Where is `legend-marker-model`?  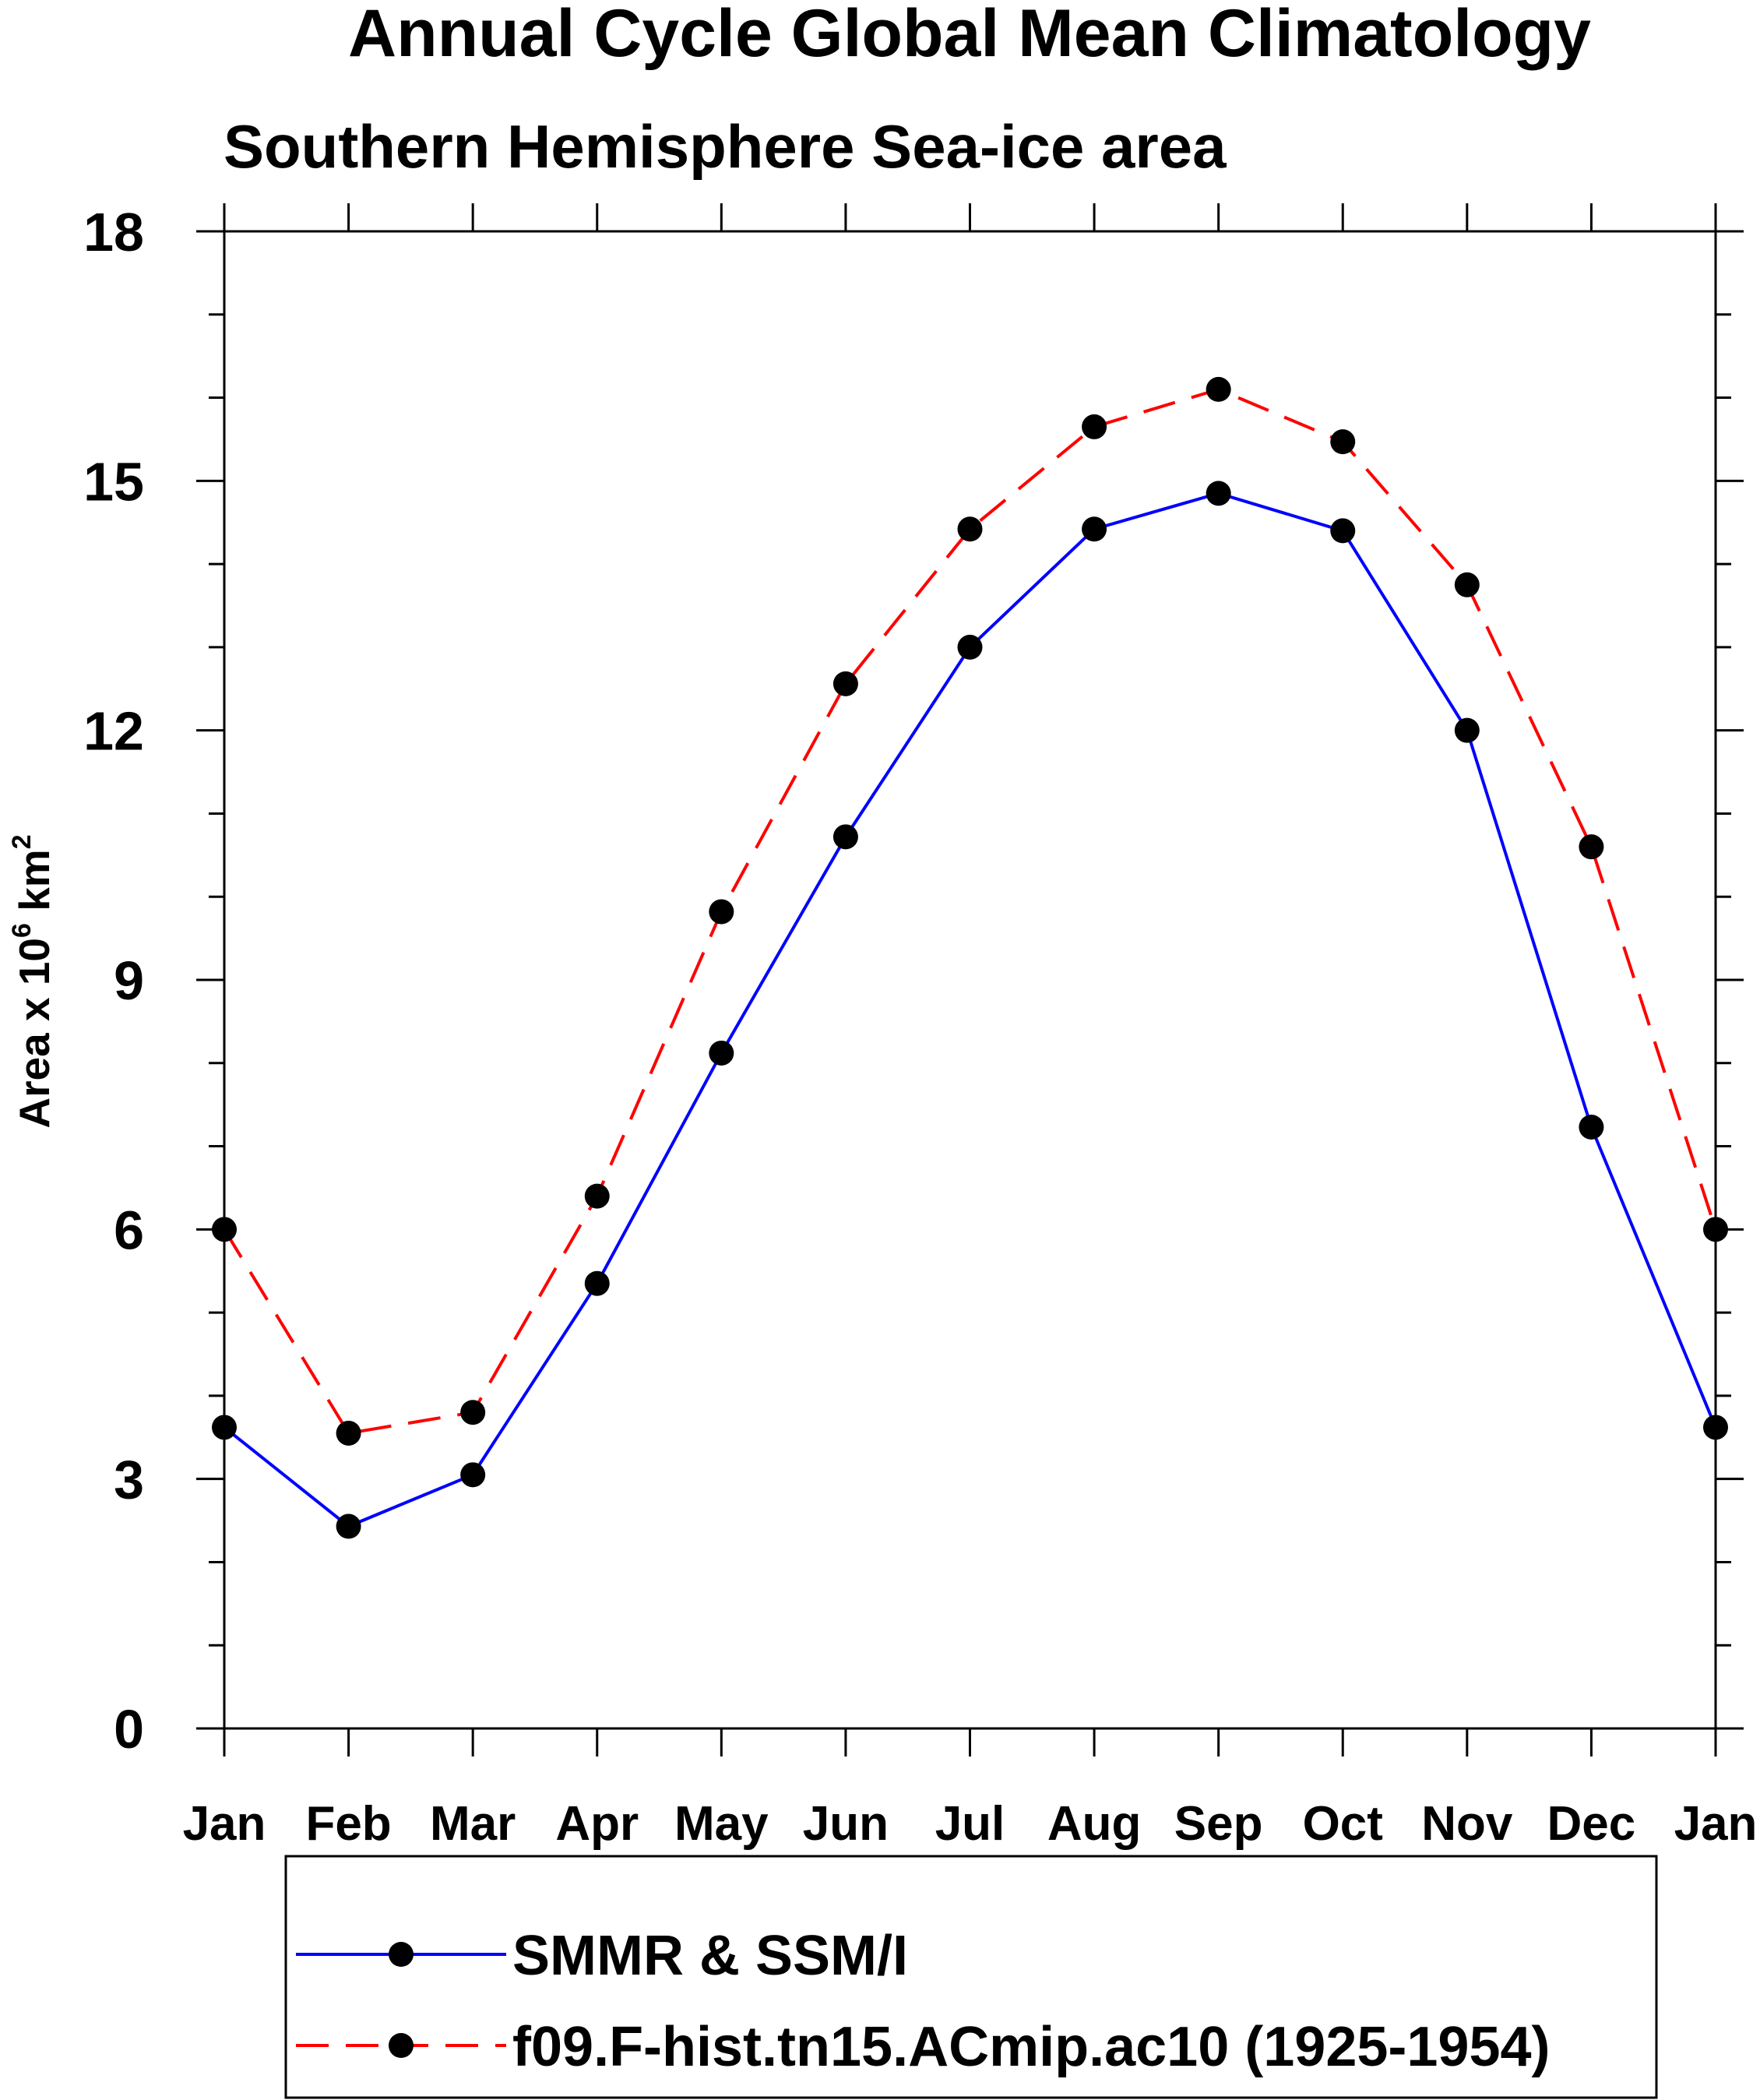
legend-marker-model is located at coordinates (401, 2045).